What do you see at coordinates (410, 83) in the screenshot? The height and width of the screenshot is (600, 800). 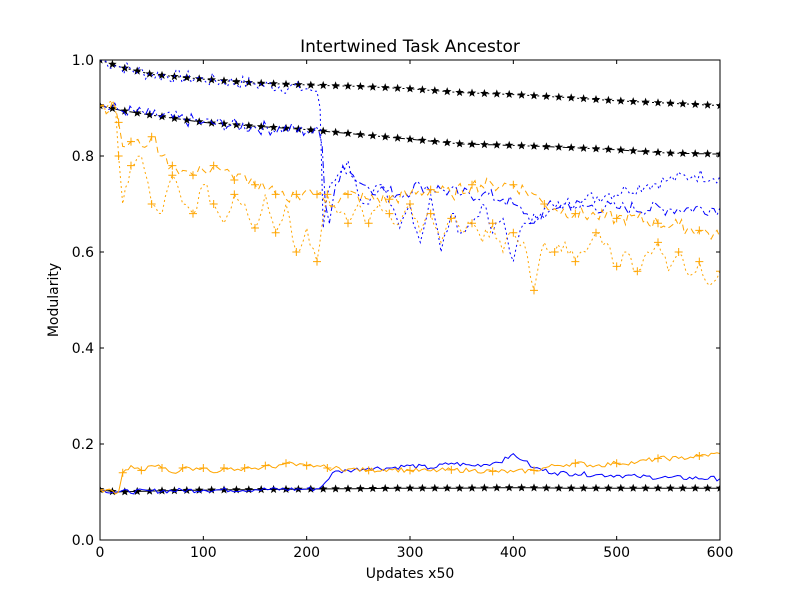 I see `series-line` at bounding box center [410, 83].